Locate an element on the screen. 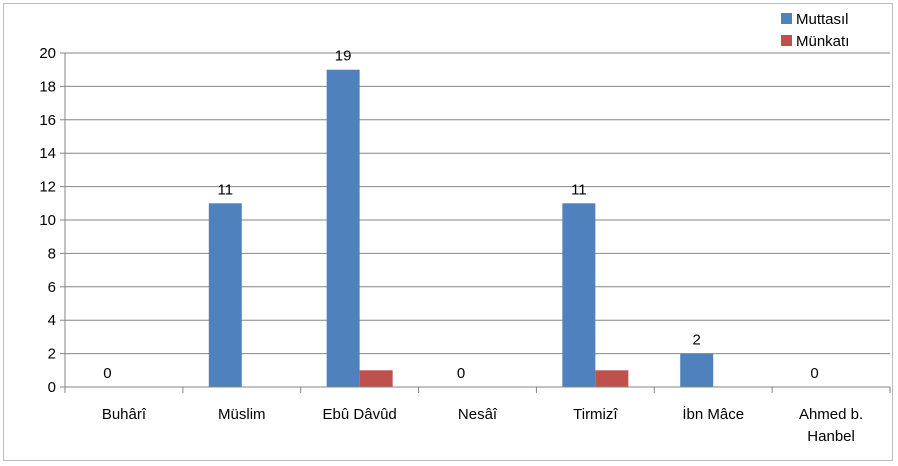  bar-m-nkat--2 is located at coordinates (376, 378).